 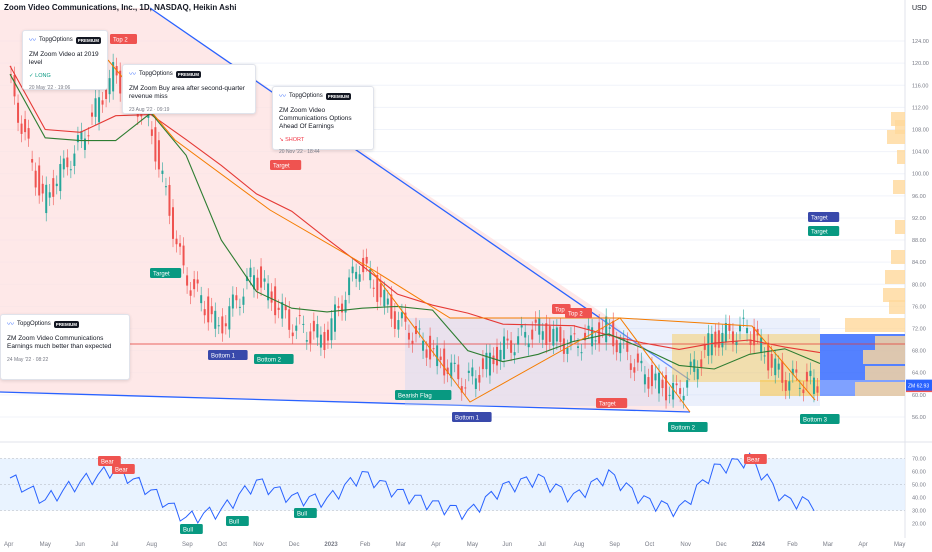 I want to click on trend-icon: 〰, so click(x=132, y=74).